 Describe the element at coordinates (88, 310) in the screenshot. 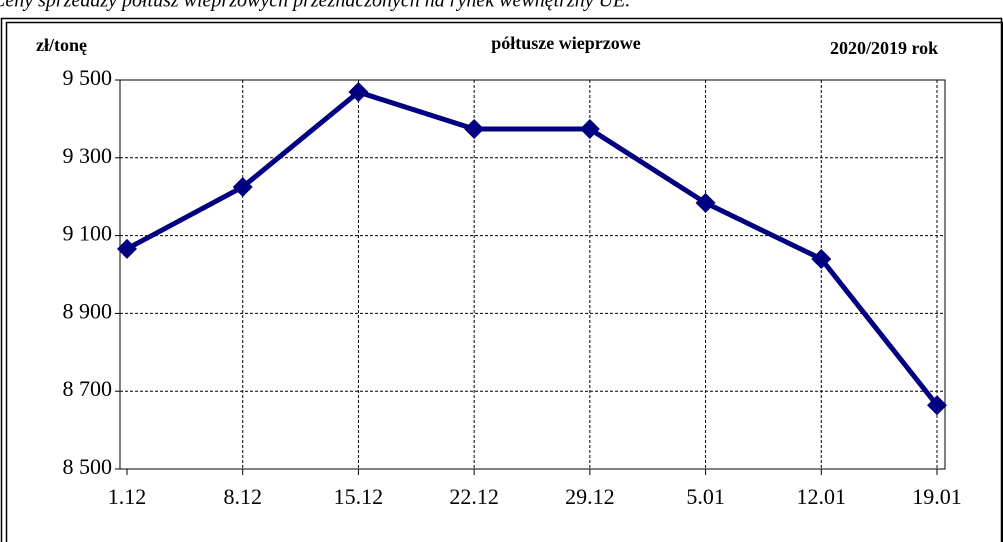

I see `y-tick-label: 8 900` at that location.